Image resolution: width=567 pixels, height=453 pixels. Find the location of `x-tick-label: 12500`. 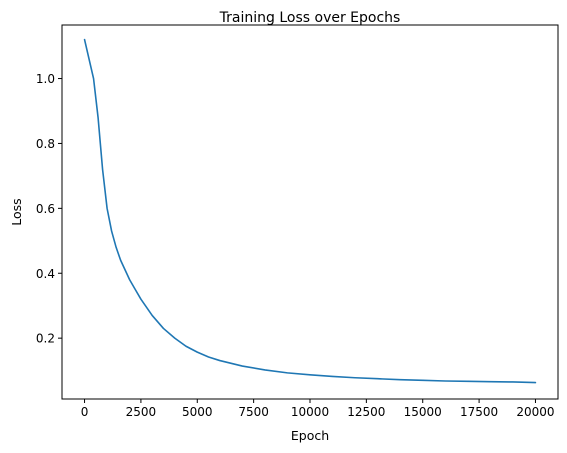

x-tick-label: 12500 is located at coordinates (366, 412).